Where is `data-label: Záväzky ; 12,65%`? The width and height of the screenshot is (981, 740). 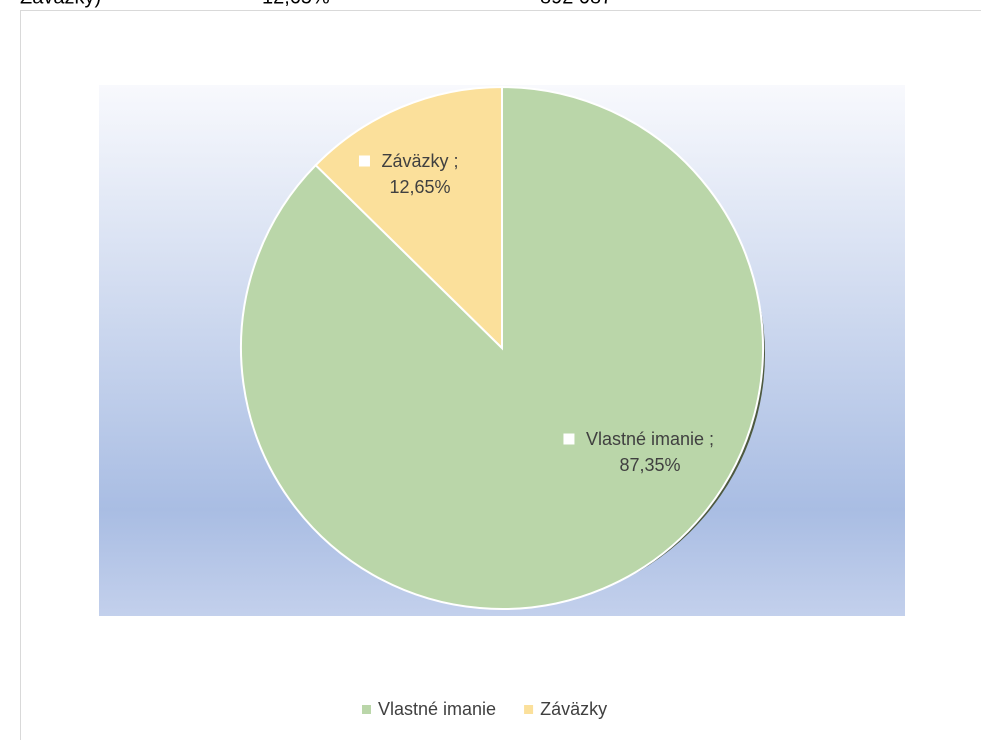
data-label: Záväzky ; 12,65% is located at coordinates (419, 174).